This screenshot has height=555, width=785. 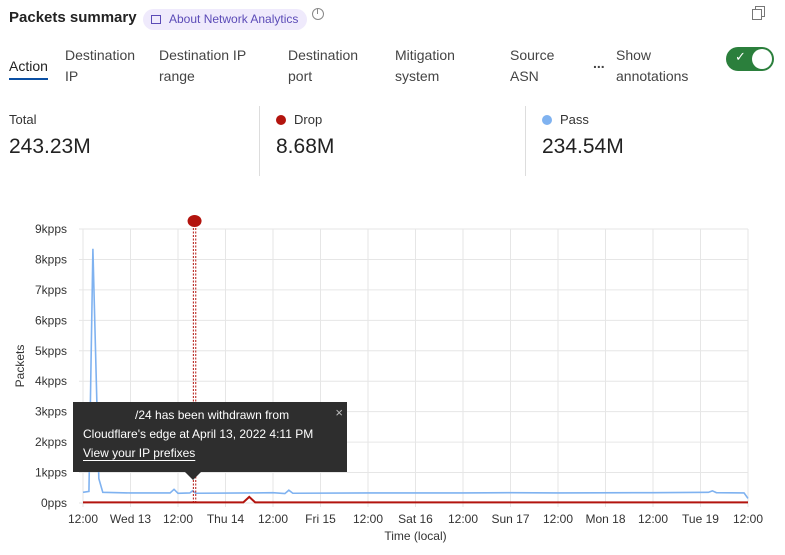 I want to click on tab-destination-ip-range: Destination IP range, so click(x=202, y=65).